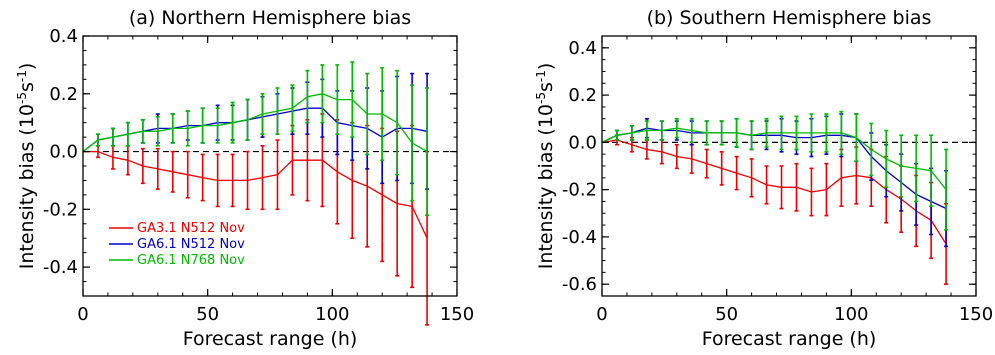  What do you see at coordinates (191, 244) in the screenshot?
I see `legend-label: GA6.1 N512 Nov` at bounding box center [191, 244].